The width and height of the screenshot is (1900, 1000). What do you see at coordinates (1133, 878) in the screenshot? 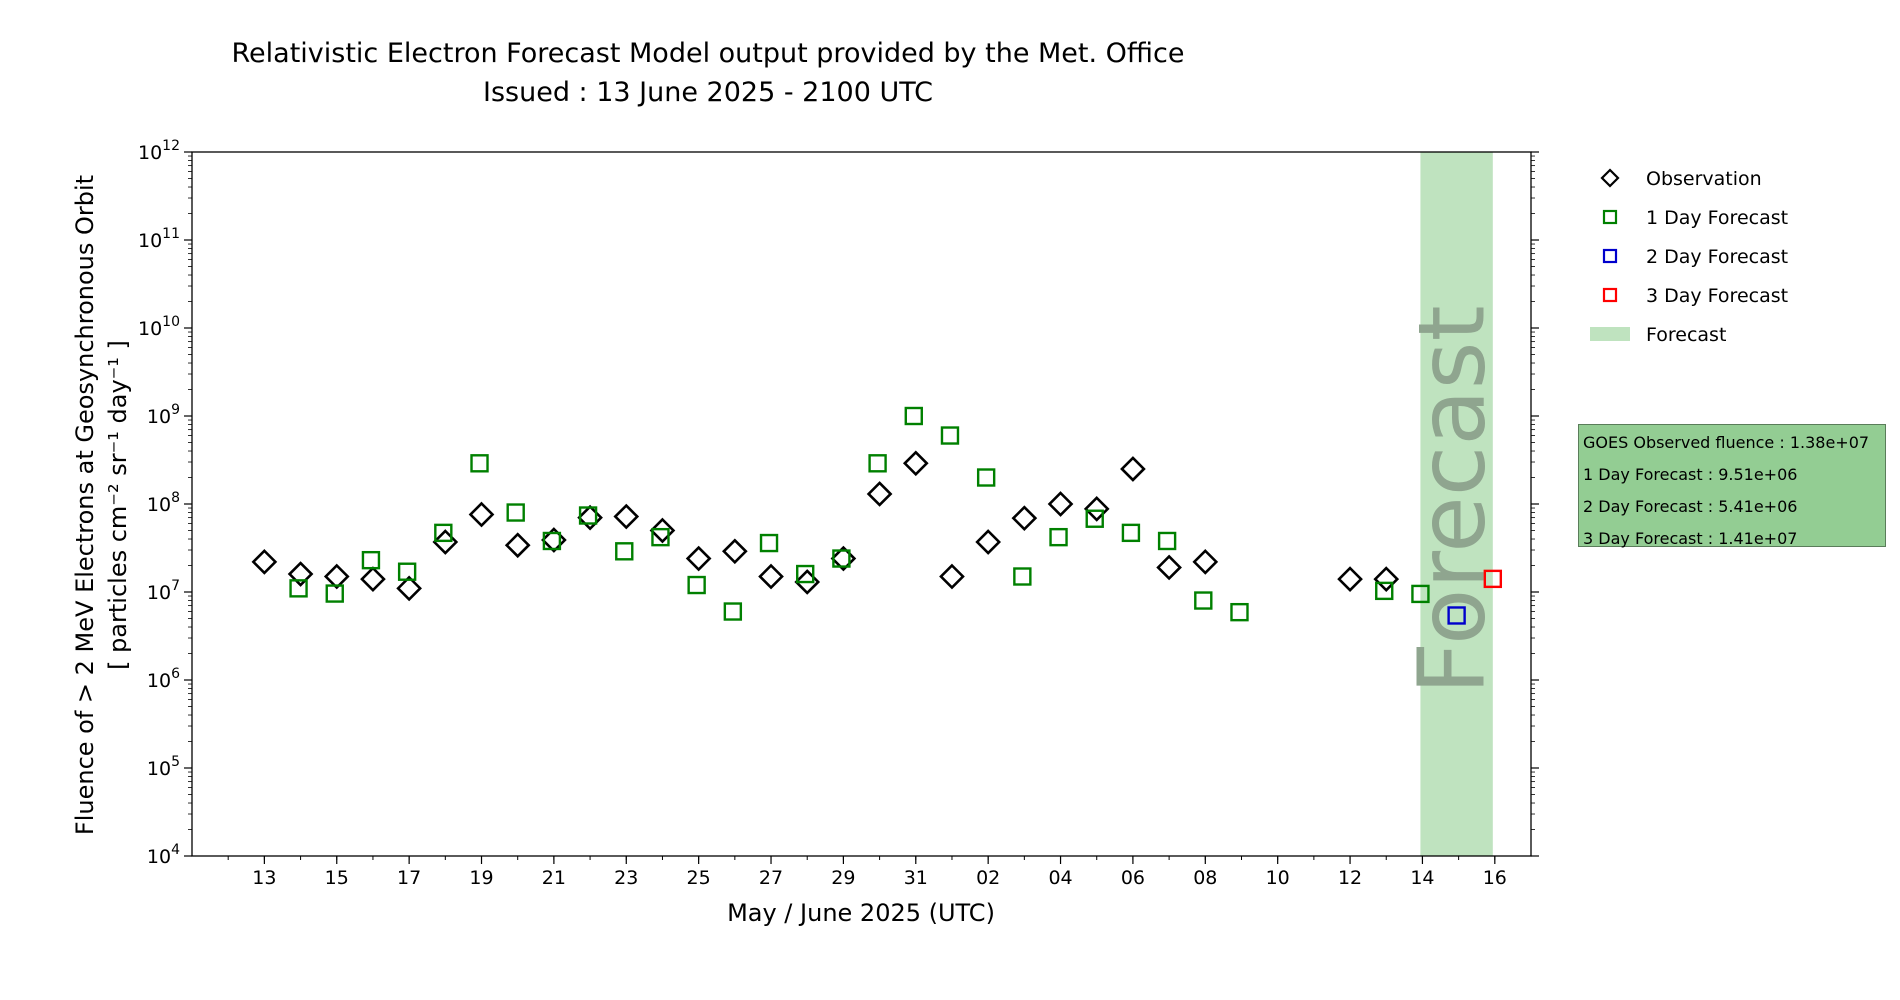
I see `x-tick-label: 06` at bounding box center [1133, 878].